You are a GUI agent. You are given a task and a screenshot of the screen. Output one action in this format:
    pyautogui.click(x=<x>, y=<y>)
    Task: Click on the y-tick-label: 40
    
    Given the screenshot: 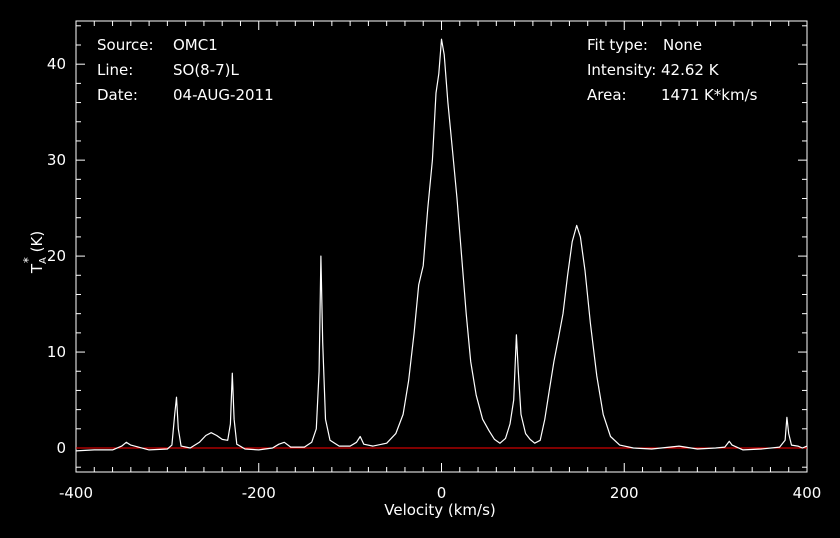 What is the action you would take?
    pyautogui.click(x=56, y=64)
    